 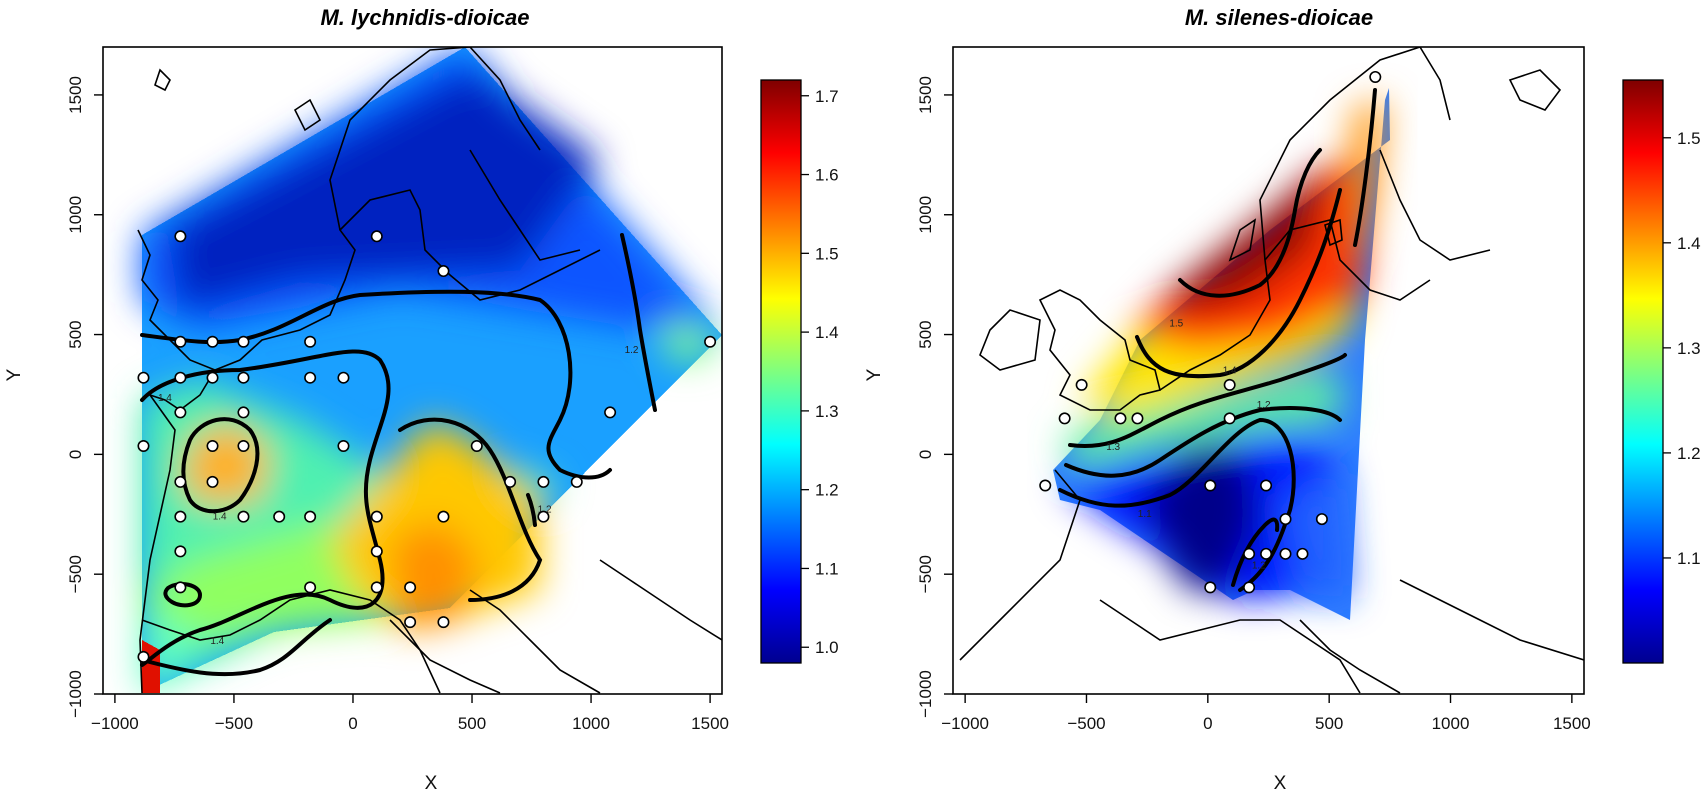 What do you see at coordinates (1689, 453) in the screenshot?
I see `colorbar-tick-label: 1.2` at bounding box center [1689, 453].